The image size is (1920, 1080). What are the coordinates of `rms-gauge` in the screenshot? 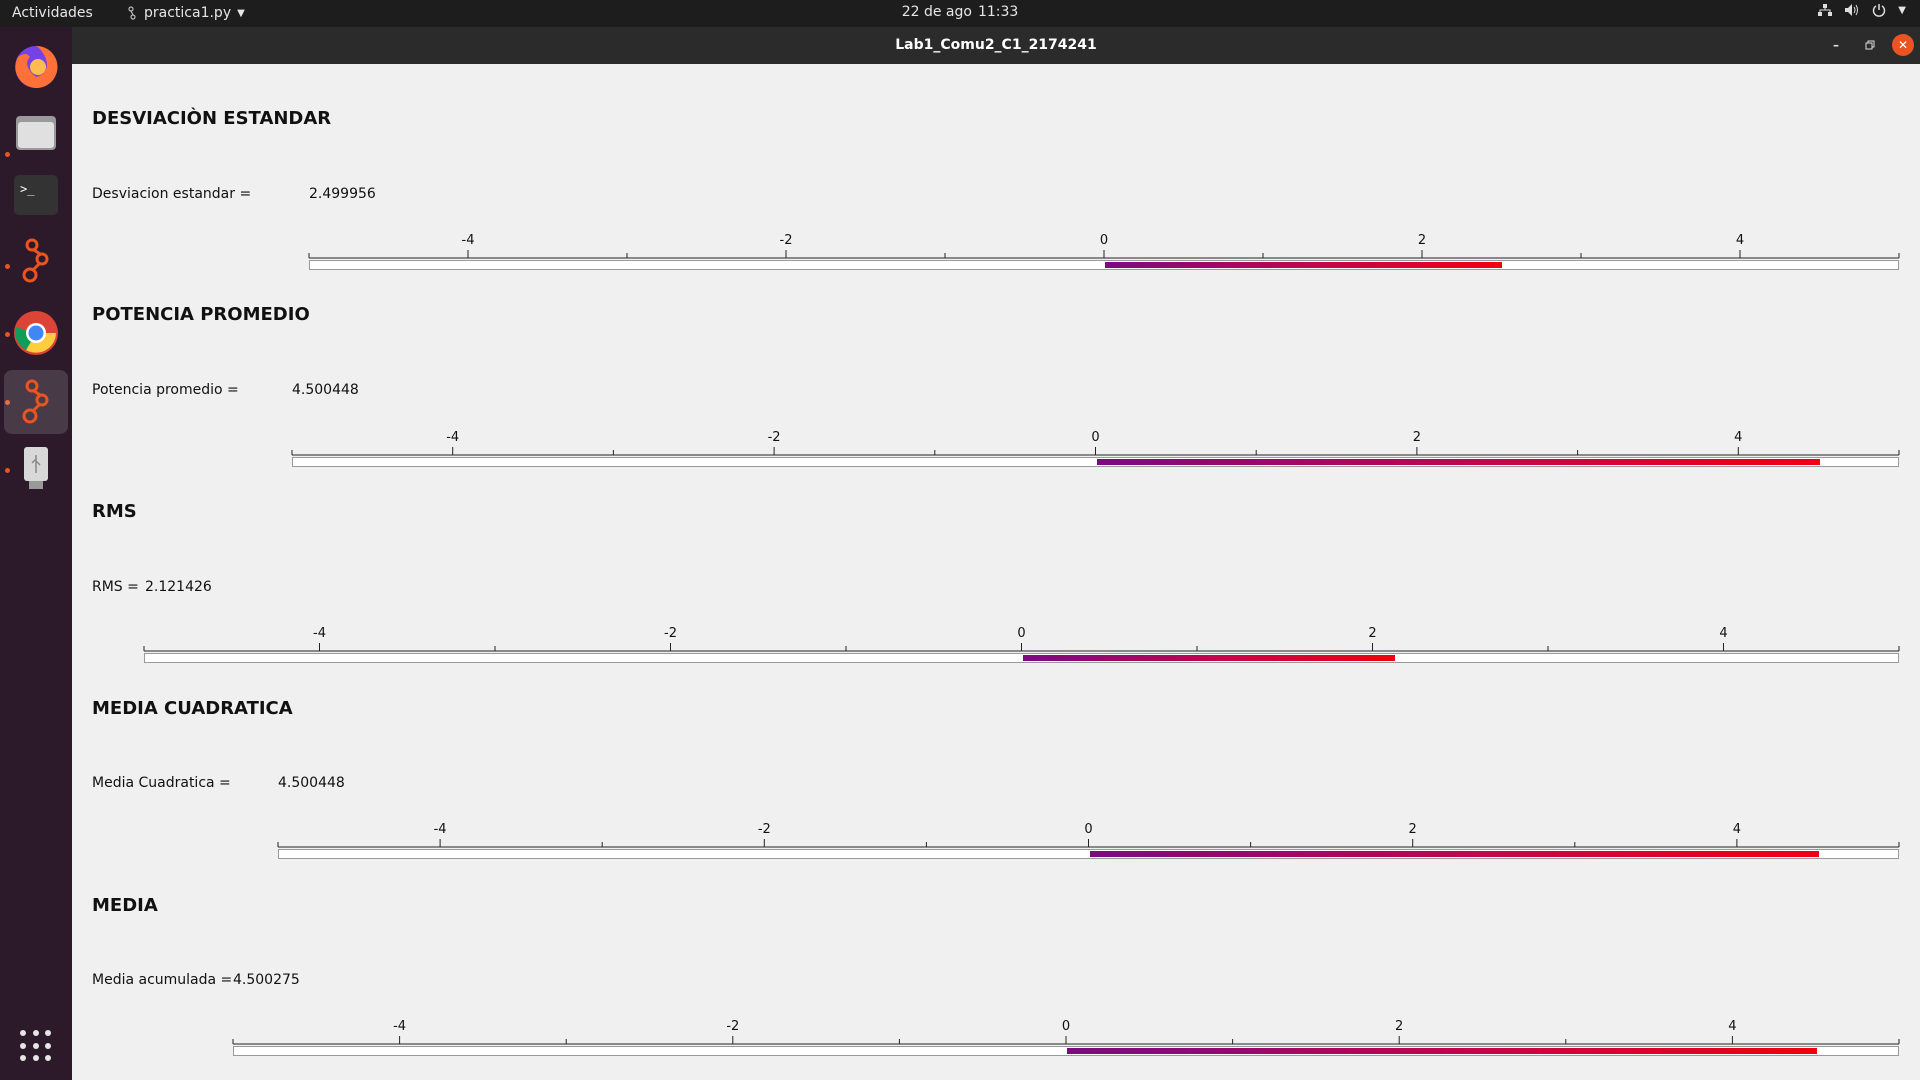 It's located at (1021, 658).